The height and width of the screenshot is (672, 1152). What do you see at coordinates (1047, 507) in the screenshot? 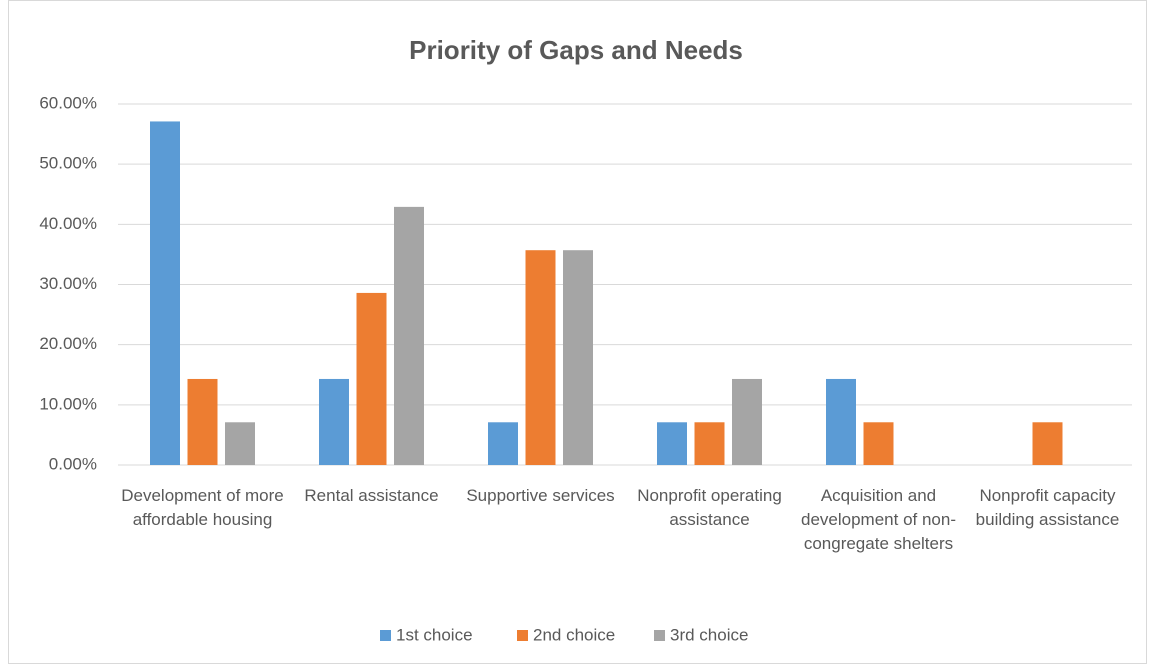
I see `x-tick-label: Nonprofit capacity building assistance` at bounding box center [1047, 507].